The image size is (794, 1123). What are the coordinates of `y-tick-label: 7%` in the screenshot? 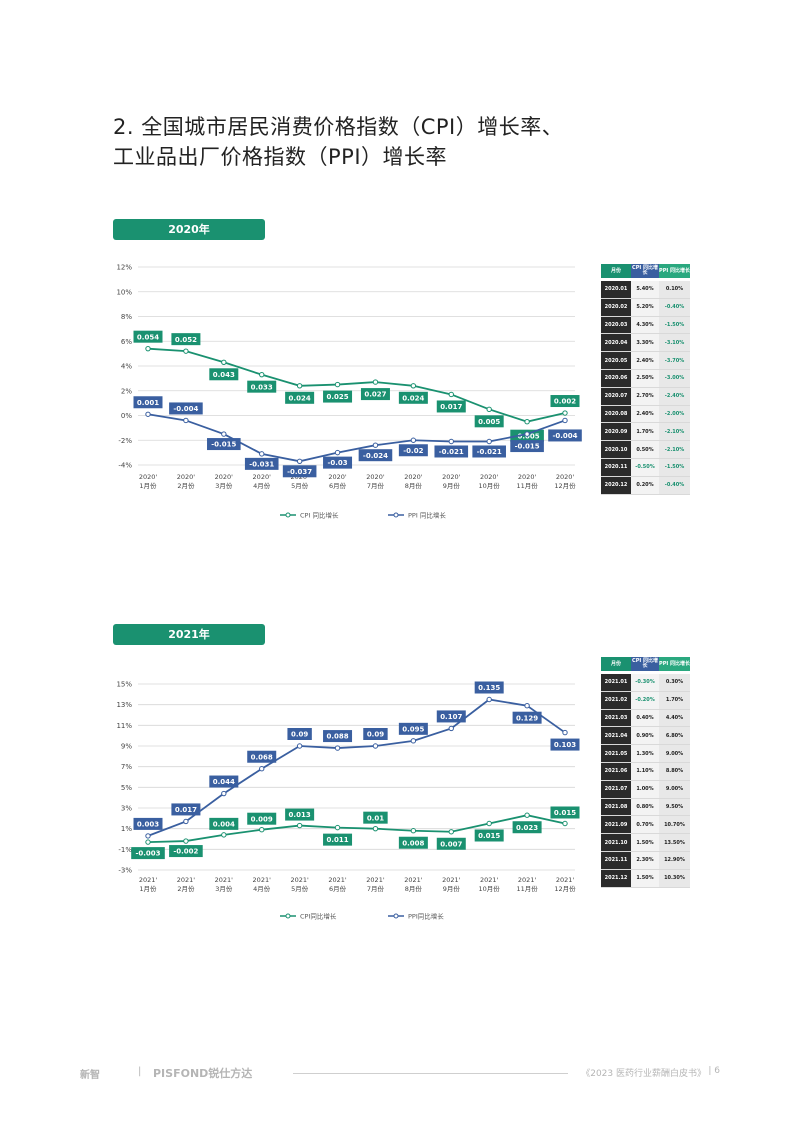 It's located at (126, 767).